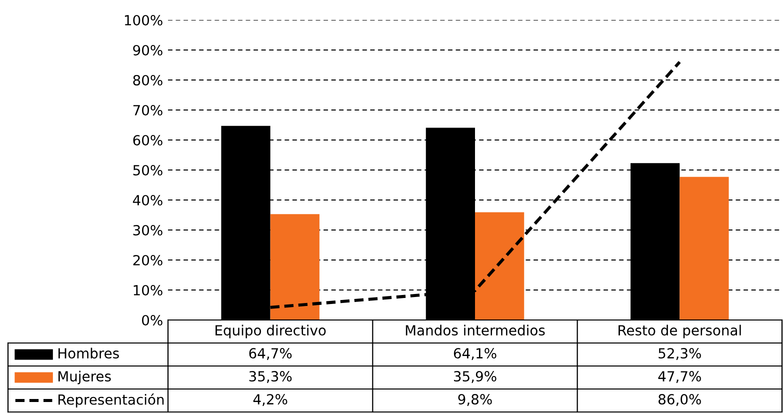 The width and height of the screenshot is (783, 414). I want to click on data-label: 64,1%, so click(475, 354).